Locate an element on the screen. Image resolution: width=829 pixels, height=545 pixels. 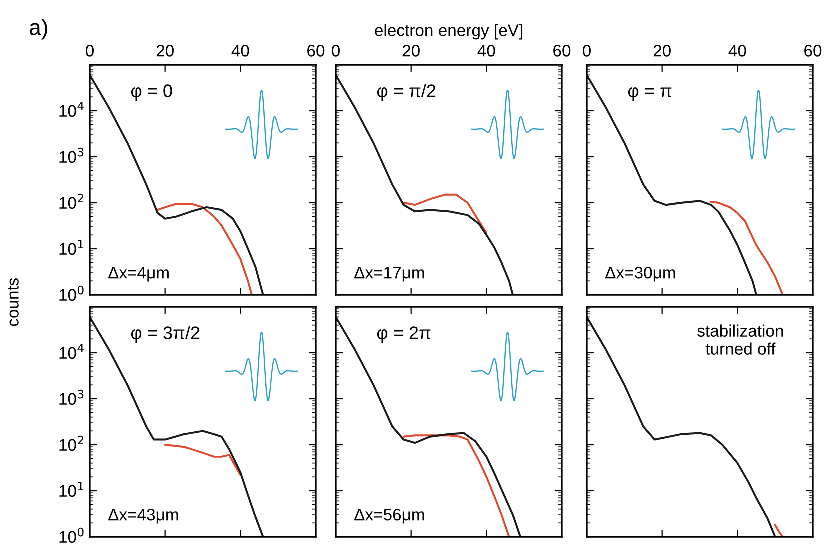
text: a) is located at coordinates (39, 29).